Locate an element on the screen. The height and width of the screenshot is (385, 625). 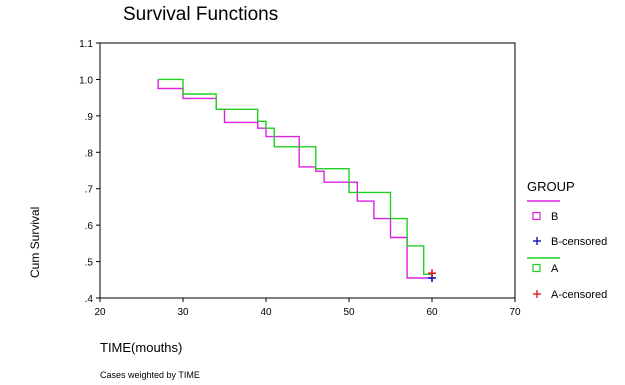
x-tick-label: 50 is located at coordinates (349, 312).